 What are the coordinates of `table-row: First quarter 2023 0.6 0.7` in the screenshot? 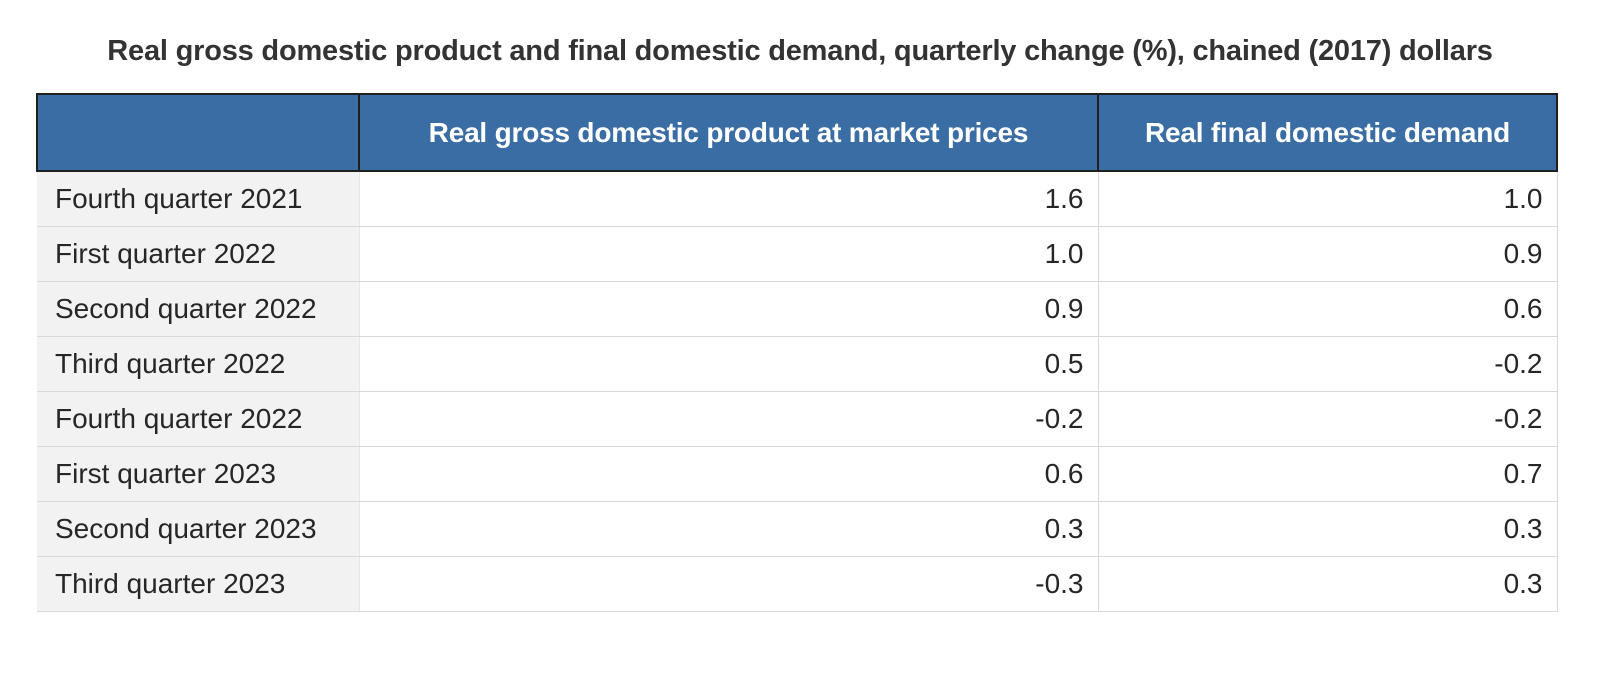 It's located at (797, 474).